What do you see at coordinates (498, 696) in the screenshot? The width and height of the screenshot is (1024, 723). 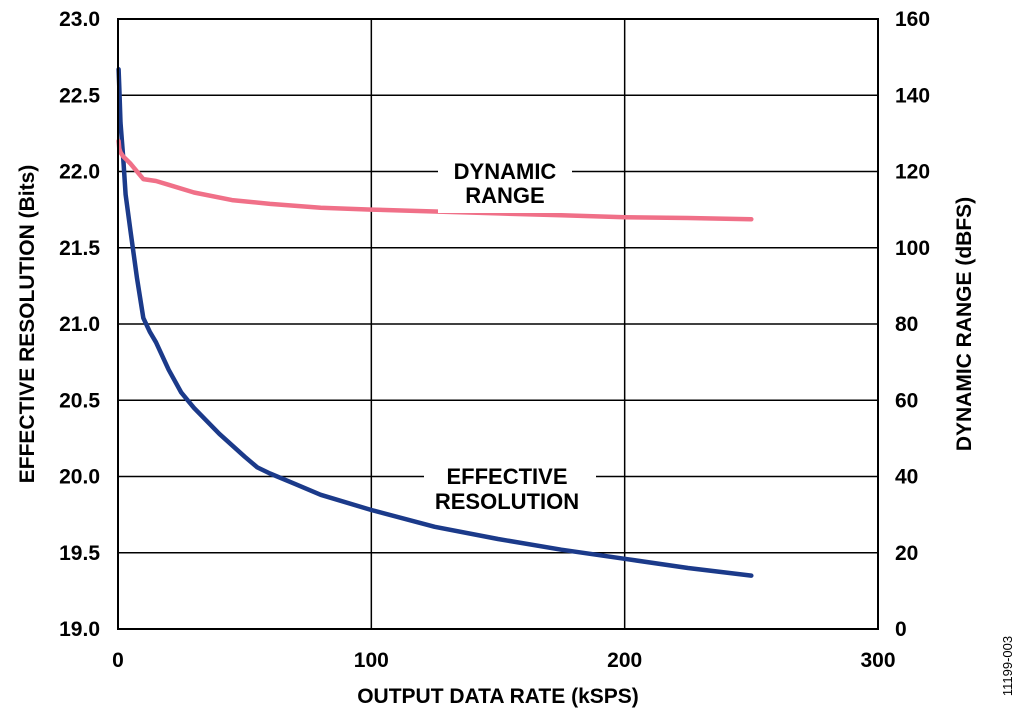 I see `x-axis-title: OUTPUT DATA RATE (kSPS)` at bounding box center [498, 696].